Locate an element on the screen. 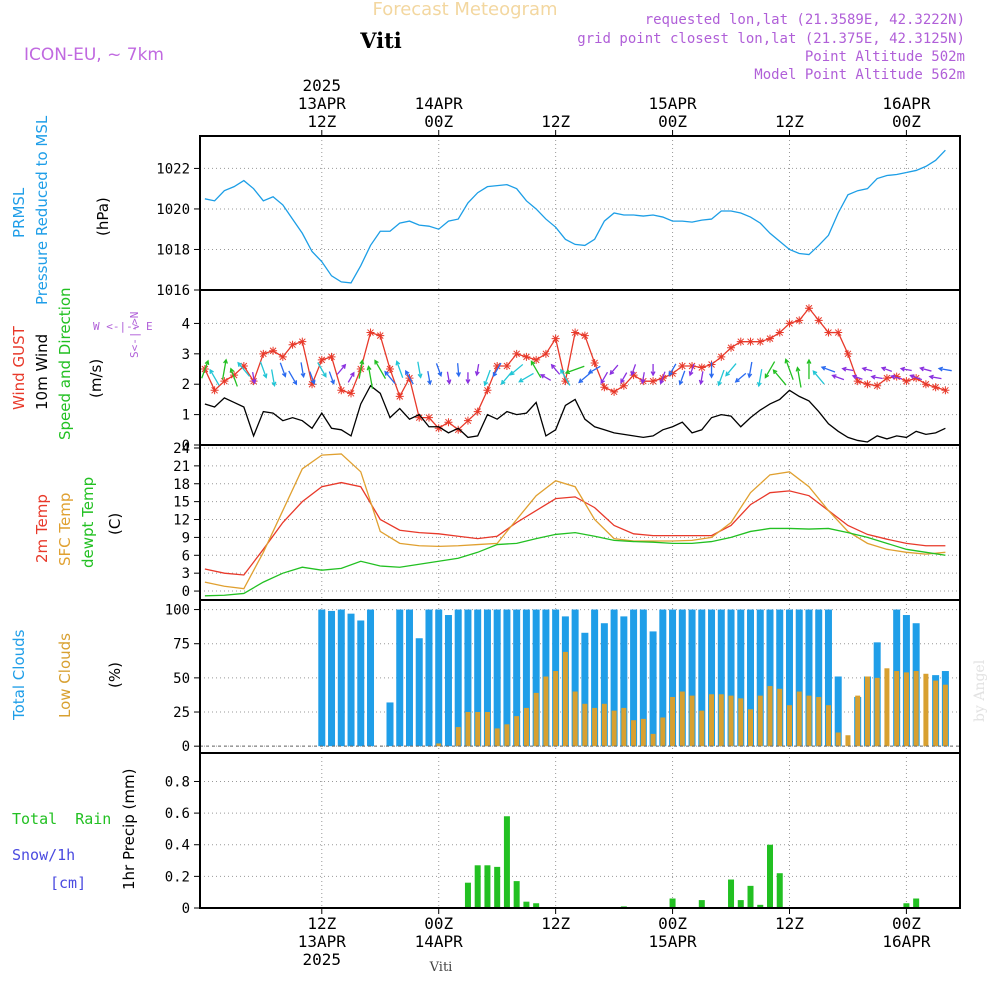 The width and height of the screenshot is (1000, 1000). precip-ytick-label: 0.4 is located at coordinates (177, 846).